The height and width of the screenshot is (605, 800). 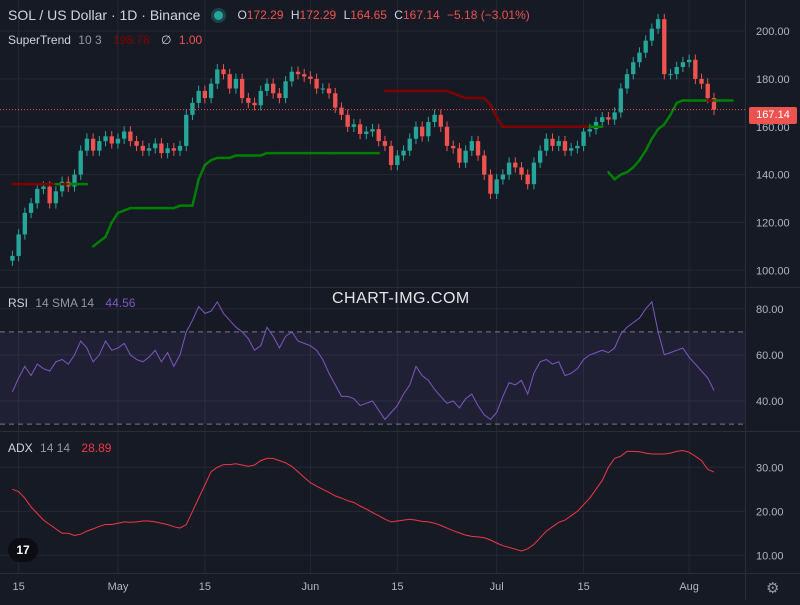 What do you see at coordinates (90, 40) in the screenshot?
I see `supertrend-params: 10 3` at bounding box center [90, 40].